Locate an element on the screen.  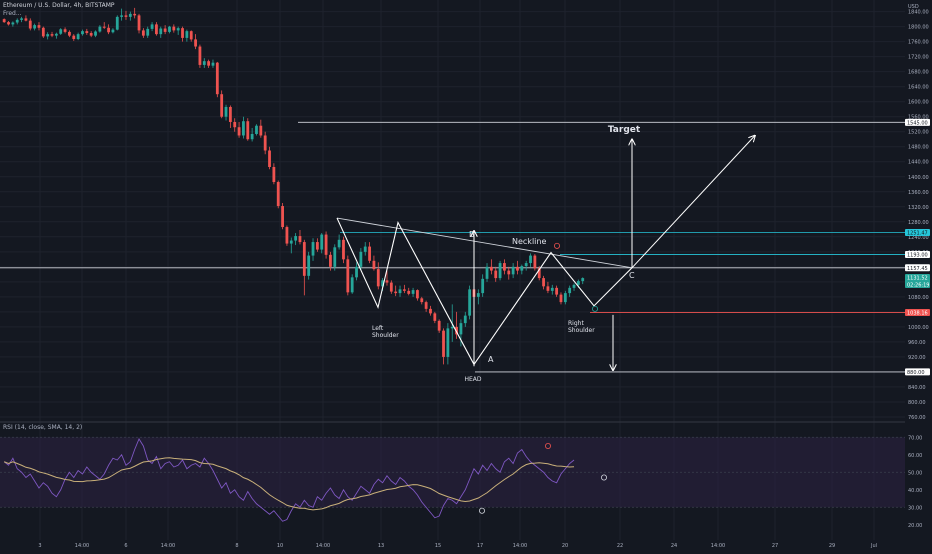
price-tick: 1640.00 is located at coordinates (918, 88).